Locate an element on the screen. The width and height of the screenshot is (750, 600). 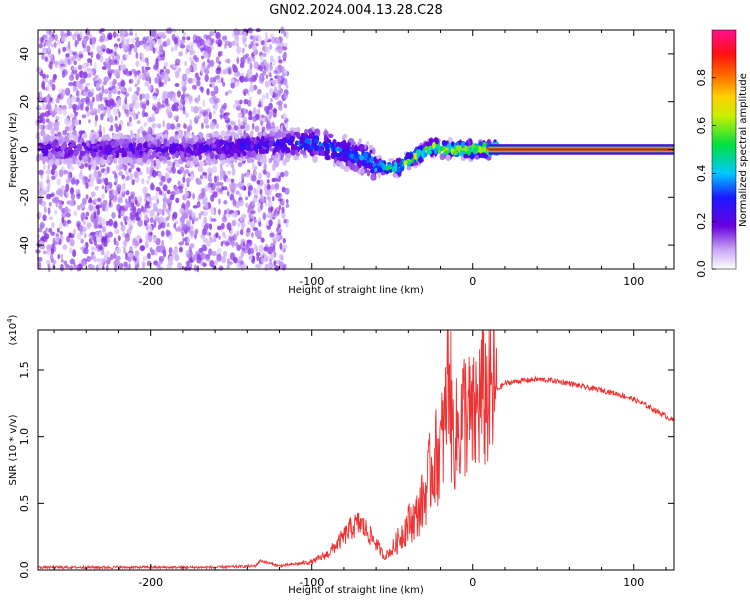
colorbar-tick-label: 0.2 is located at coordinates (701, 221).